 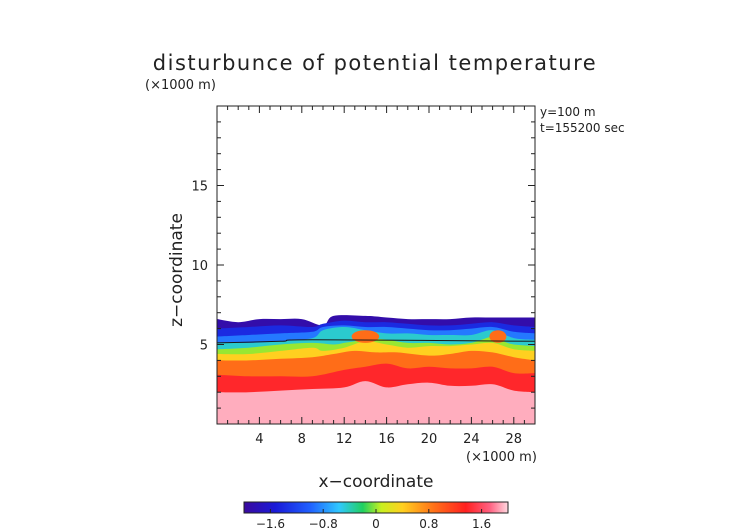 I want to click on colorbar-ticks: −1.6 −0.8 0 0.8 1.6, so click(x=373, y=520).